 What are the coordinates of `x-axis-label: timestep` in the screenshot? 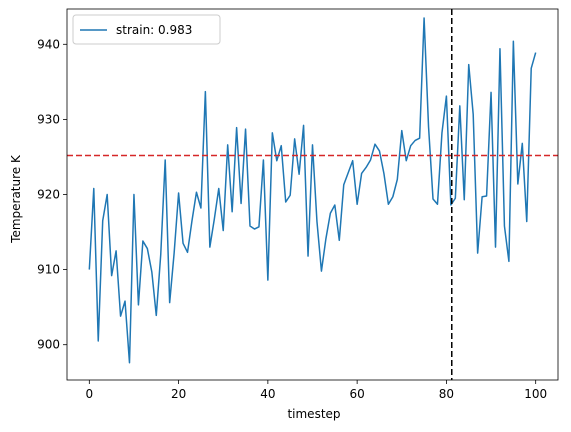 It's located at (313, 414).